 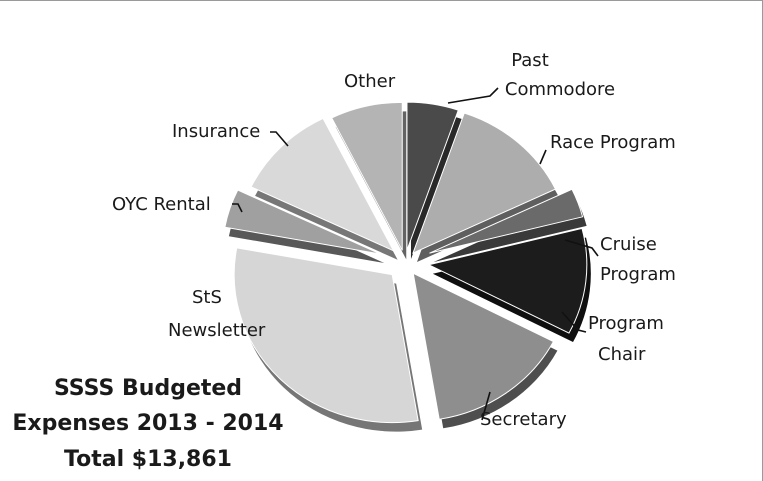 What do you see at coordinates (530, 60) in the screenshot?
I see `slice-label: Past` at bounding box center [530, 60].